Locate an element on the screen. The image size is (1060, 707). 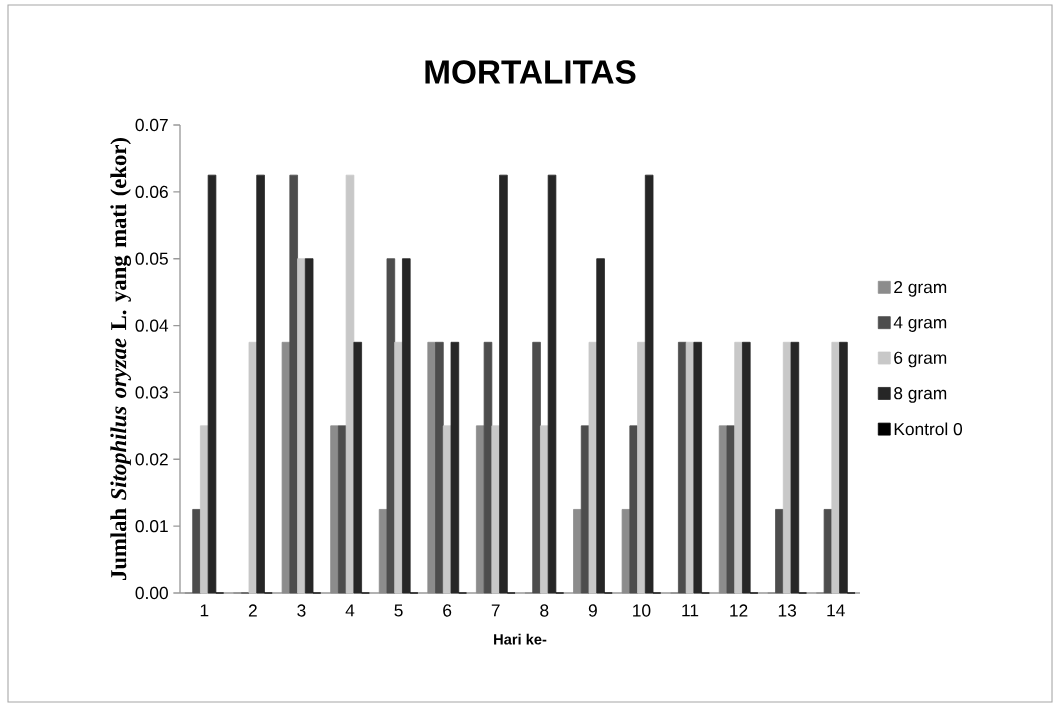
x-tick-label: 9 is located at coordinates (592, 610).